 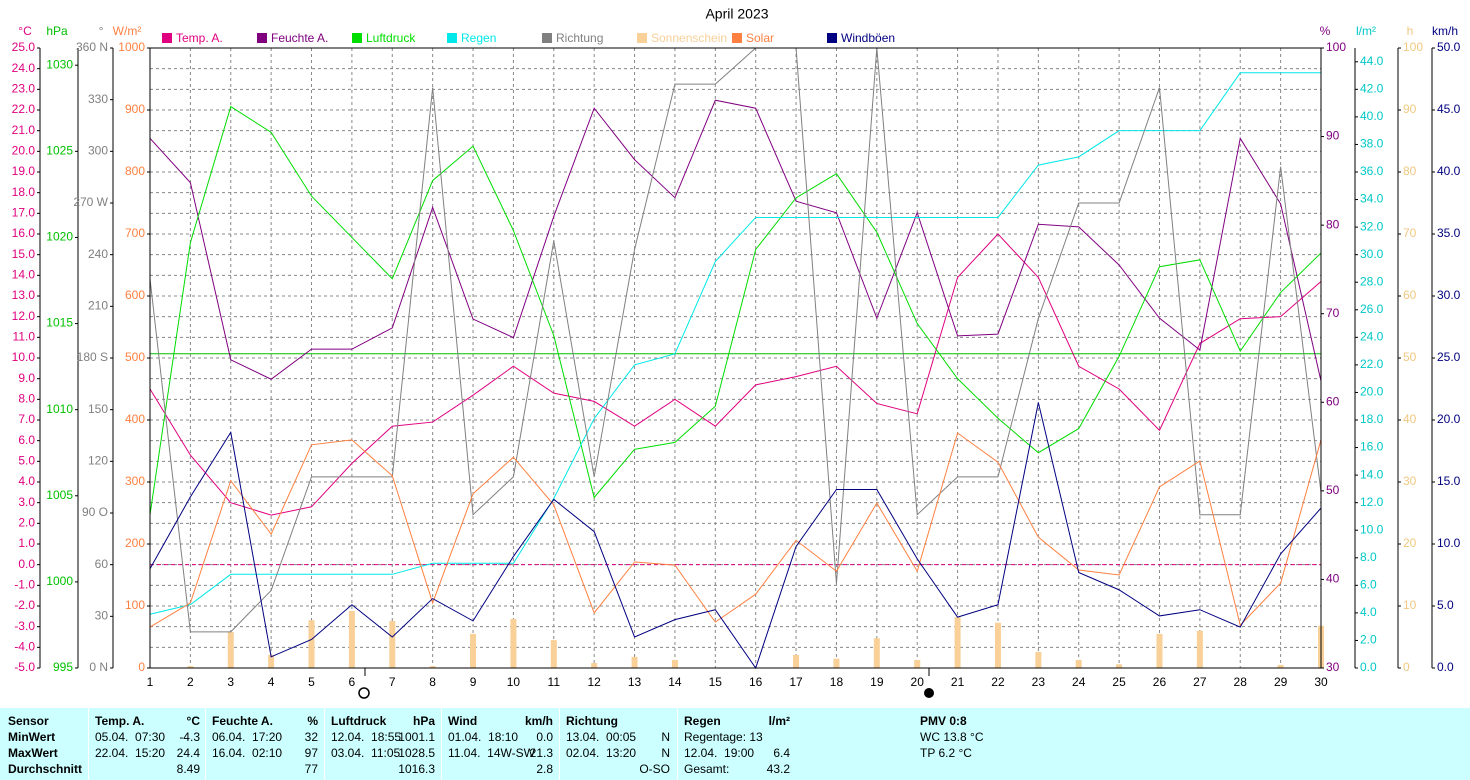 I want to click on x-tick-label: 16, so click(x=756, y=682).